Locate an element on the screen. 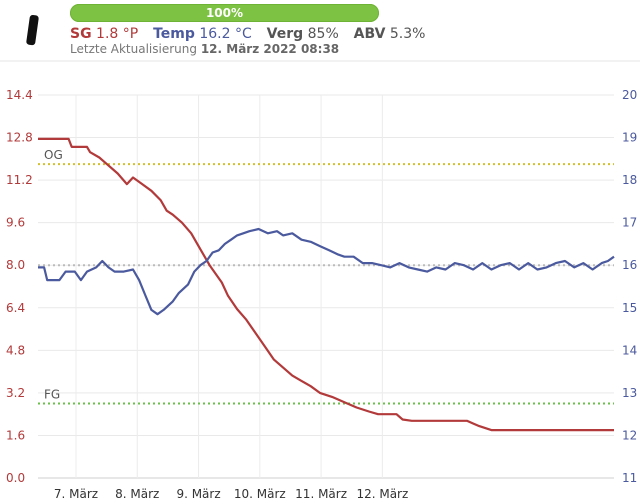  right-axis-tick-label: 20 is located at coordinates (629, 95).